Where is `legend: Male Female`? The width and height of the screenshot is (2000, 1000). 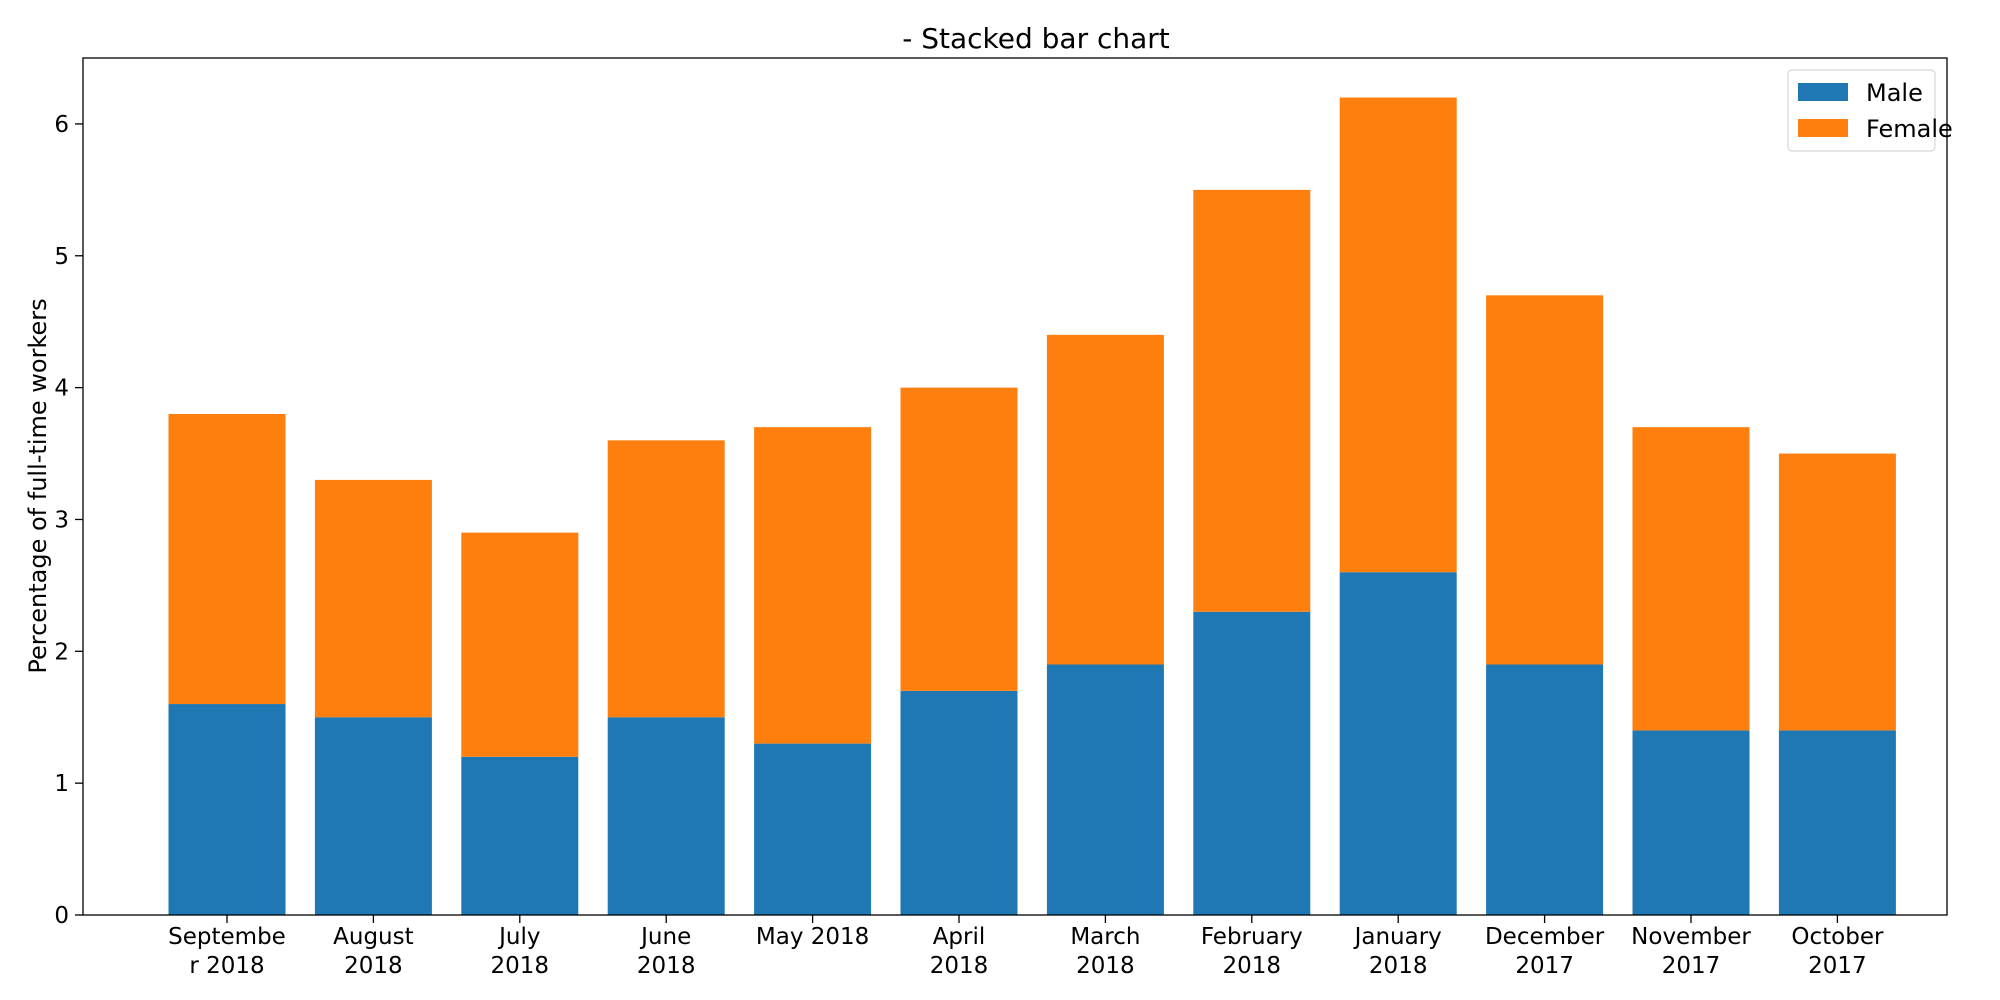
legend: Male Female is located at coordinates (1870, 110).